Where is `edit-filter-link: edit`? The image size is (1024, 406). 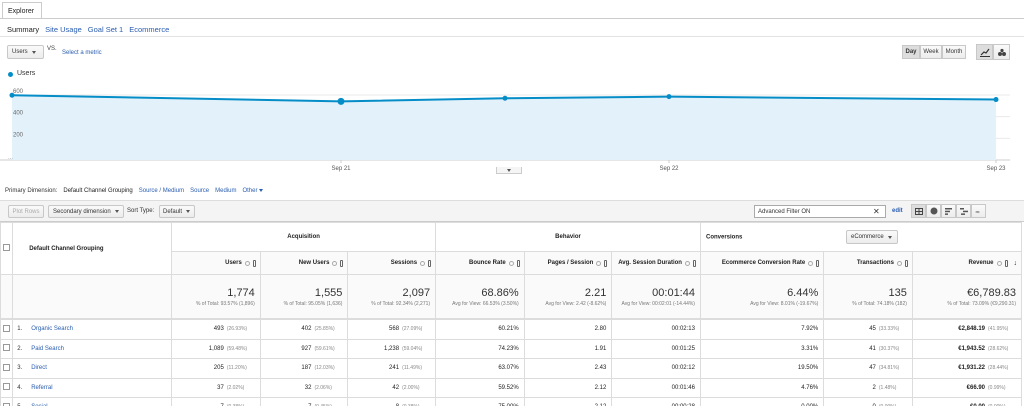
edit-filter-link: edit is located at coordinates (897, 211).